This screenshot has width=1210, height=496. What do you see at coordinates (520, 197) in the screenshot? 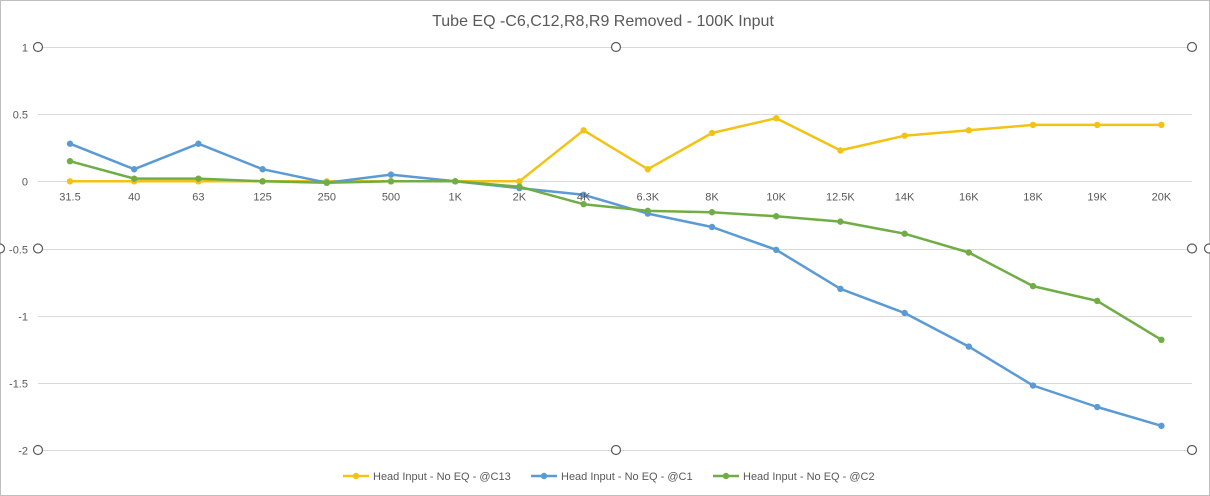
I see `x-tick-label: 2K` at bounding box center [520, 197].